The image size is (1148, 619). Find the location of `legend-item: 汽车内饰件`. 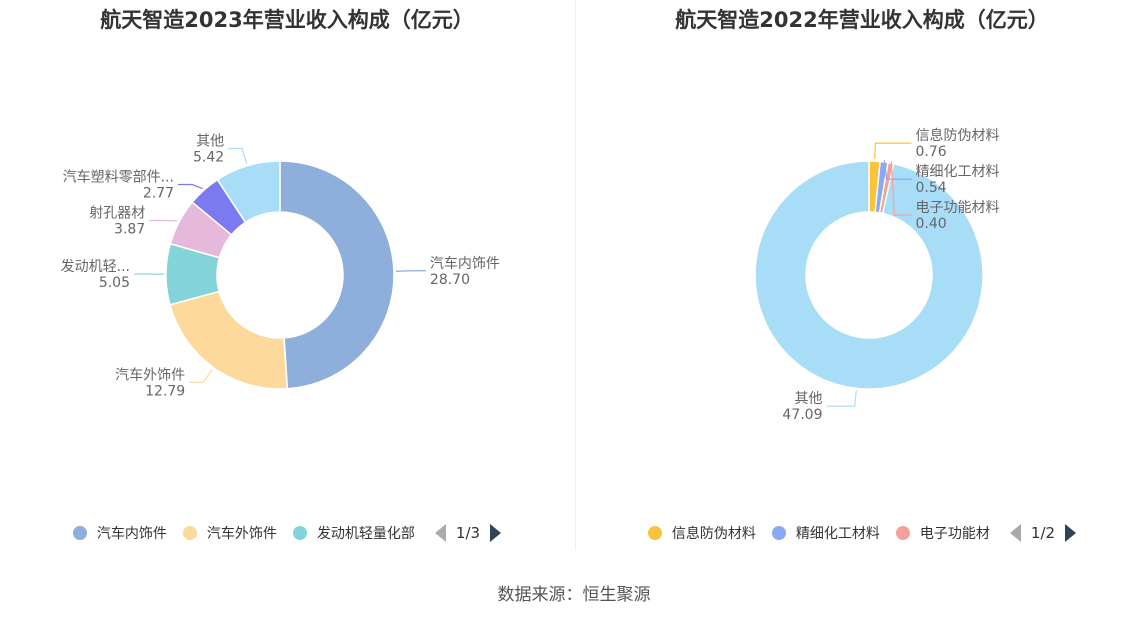

legend-item: 汽车内饰件 is located at coordinates (119, 533).